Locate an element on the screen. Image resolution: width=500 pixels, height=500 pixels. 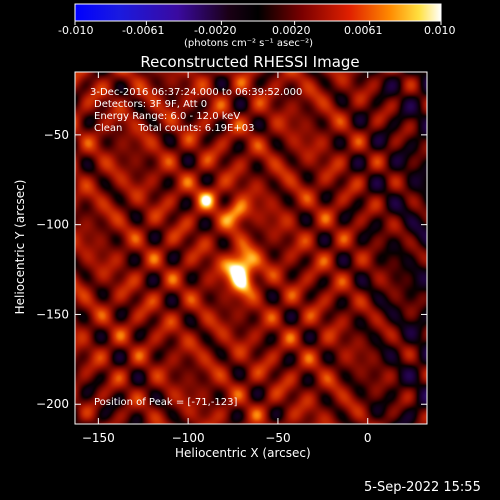
annotation-detectors: Detectors: 3F 9F, Att 0 is located at coordinates (151, 104).